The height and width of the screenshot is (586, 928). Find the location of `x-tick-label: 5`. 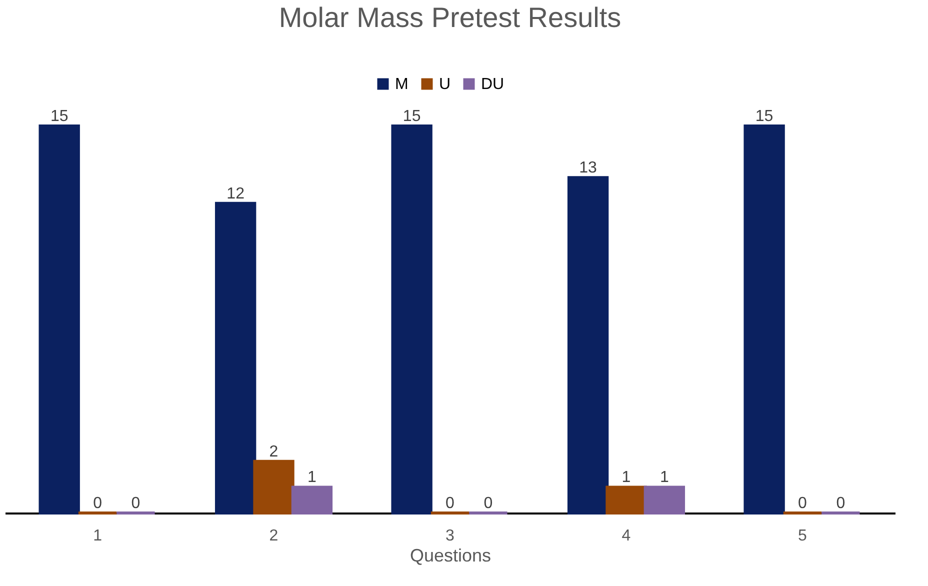

x-tick-label: 5 is located at coordinates (803, 536).